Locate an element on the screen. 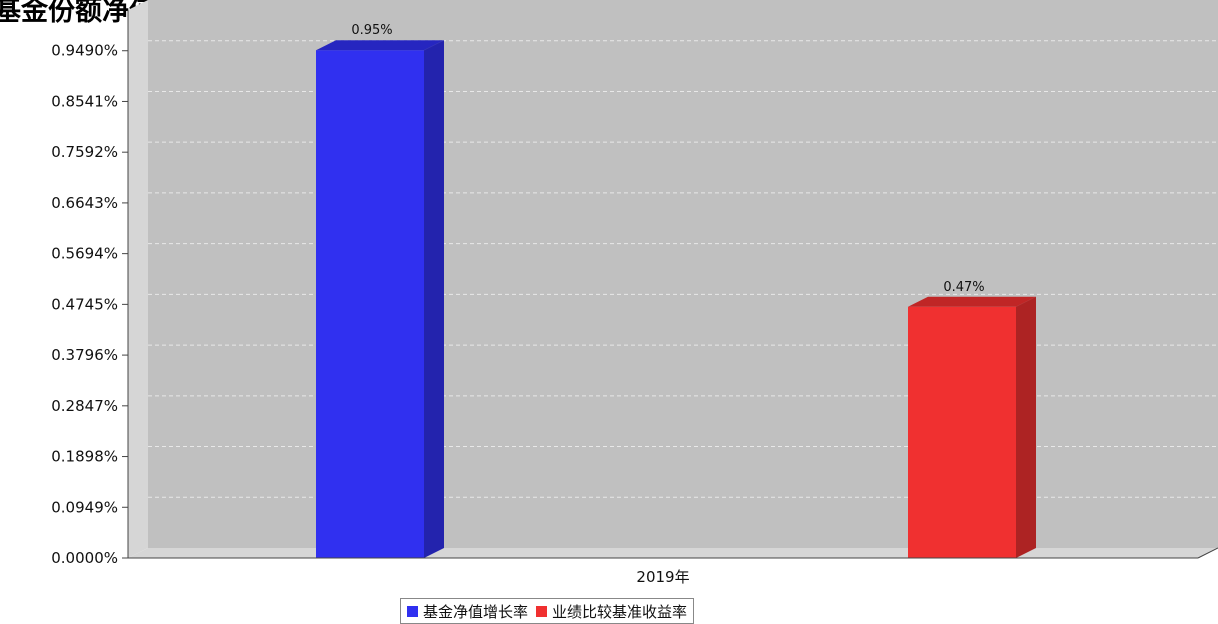 This screenshot has width=1218, height=624. y-tick-label: 0.0949% is located at coordinates (84, 507).